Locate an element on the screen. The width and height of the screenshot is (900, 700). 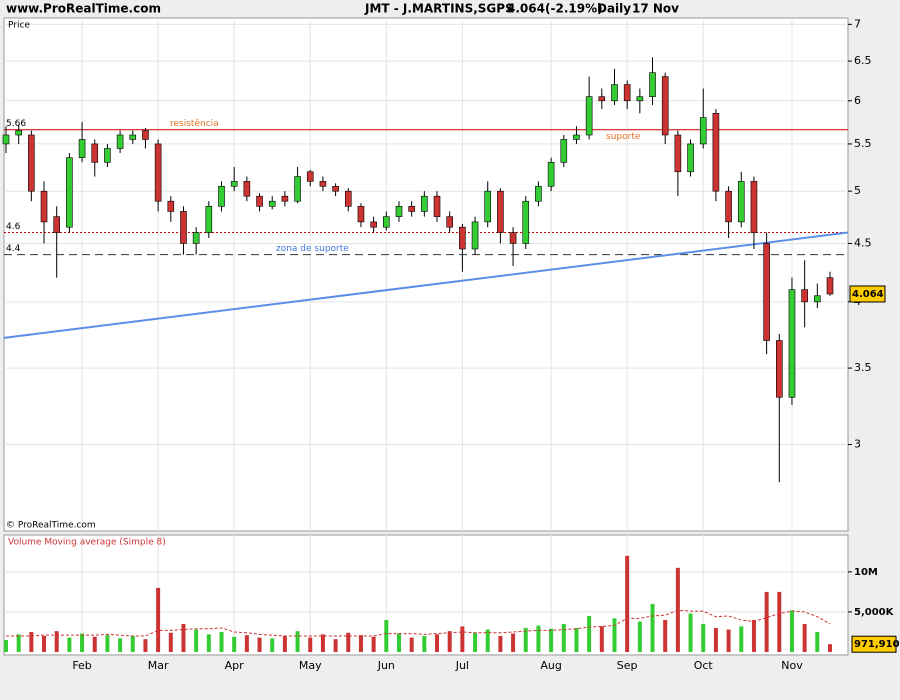
x-tick-label: Jun is located at coordinates (386, 665).